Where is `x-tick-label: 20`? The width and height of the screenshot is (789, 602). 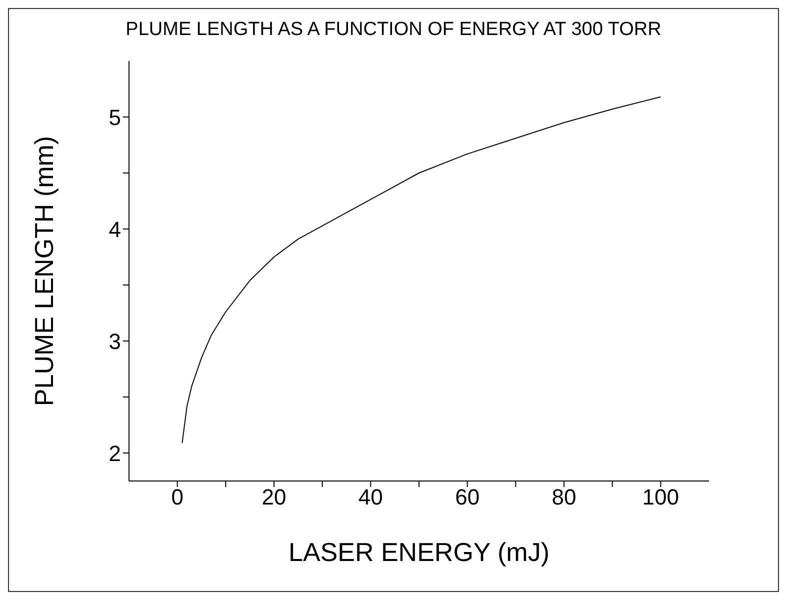
x-tick-label: 20 is located at coordinates (274, 497).